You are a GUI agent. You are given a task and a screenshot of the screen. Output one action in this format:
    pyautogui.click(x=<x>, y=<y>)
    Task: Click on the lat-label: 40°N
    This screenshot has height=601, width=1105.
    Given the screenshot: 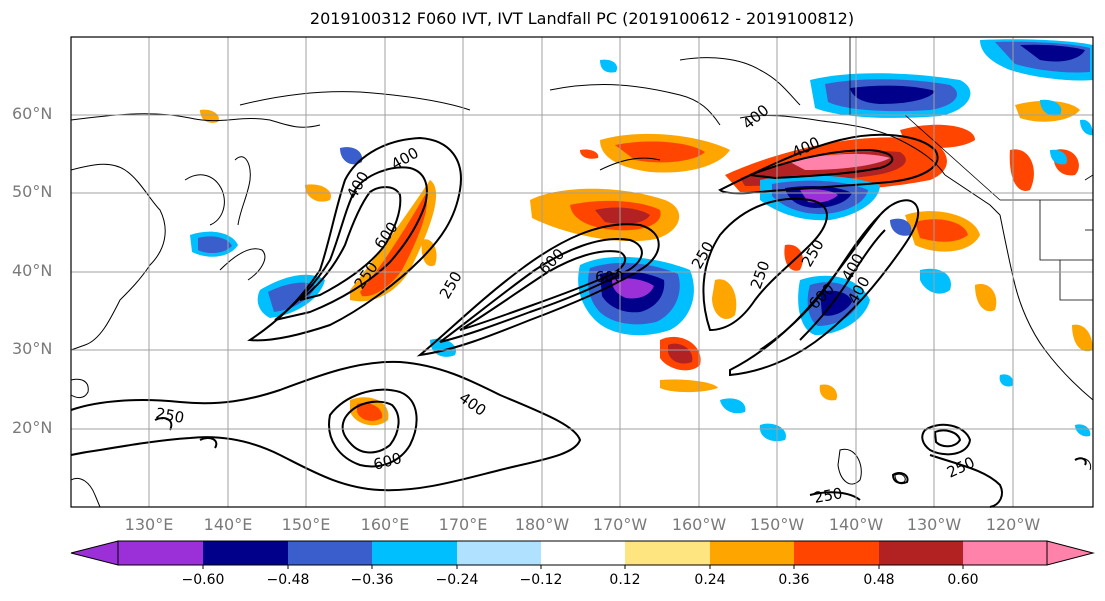 What is the action you would take?
    pyautogui.click(x=32, y=270)
    